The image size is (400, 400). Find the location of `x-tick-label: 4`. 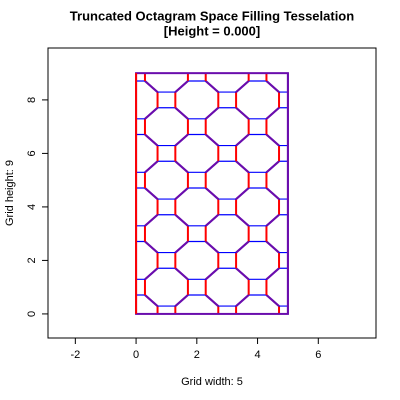

x-tick-label: 4 is located at coordinates (257, 355).